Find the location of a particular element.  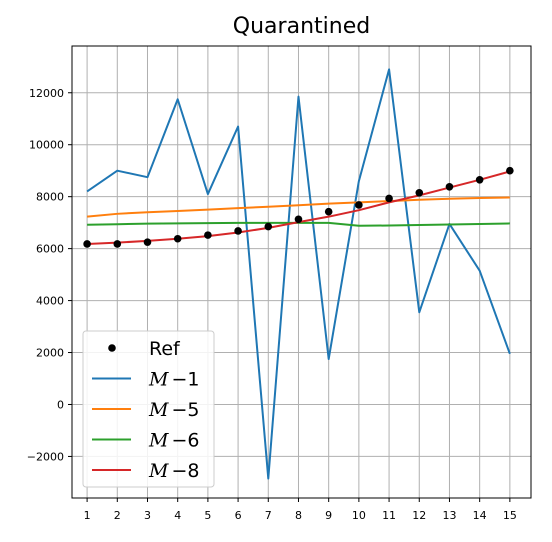

y-tick-label: 2000 is located at coordinates (50, 353).